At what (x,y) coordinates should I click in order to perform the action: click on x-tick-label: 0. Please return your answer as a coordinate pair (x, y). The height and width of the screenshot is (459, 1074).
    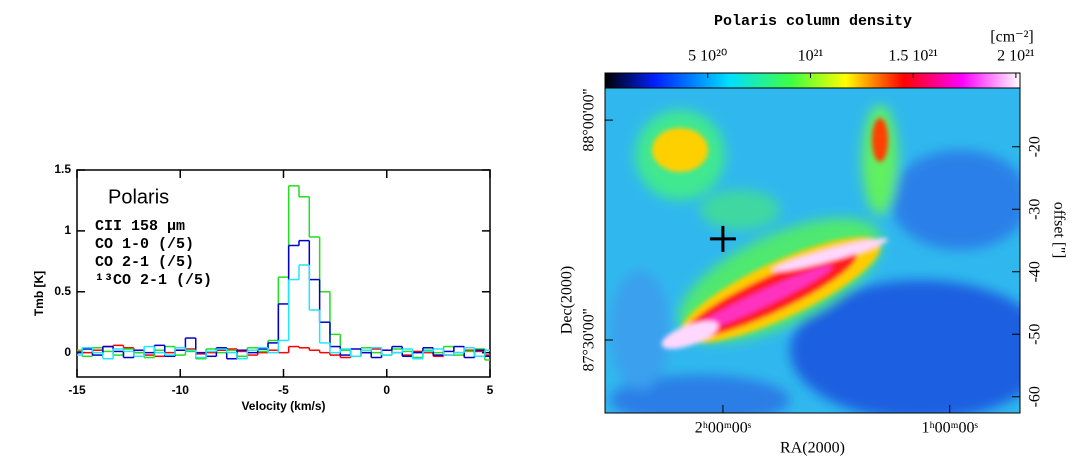
    Looking at the image, I should click on (386, 390).